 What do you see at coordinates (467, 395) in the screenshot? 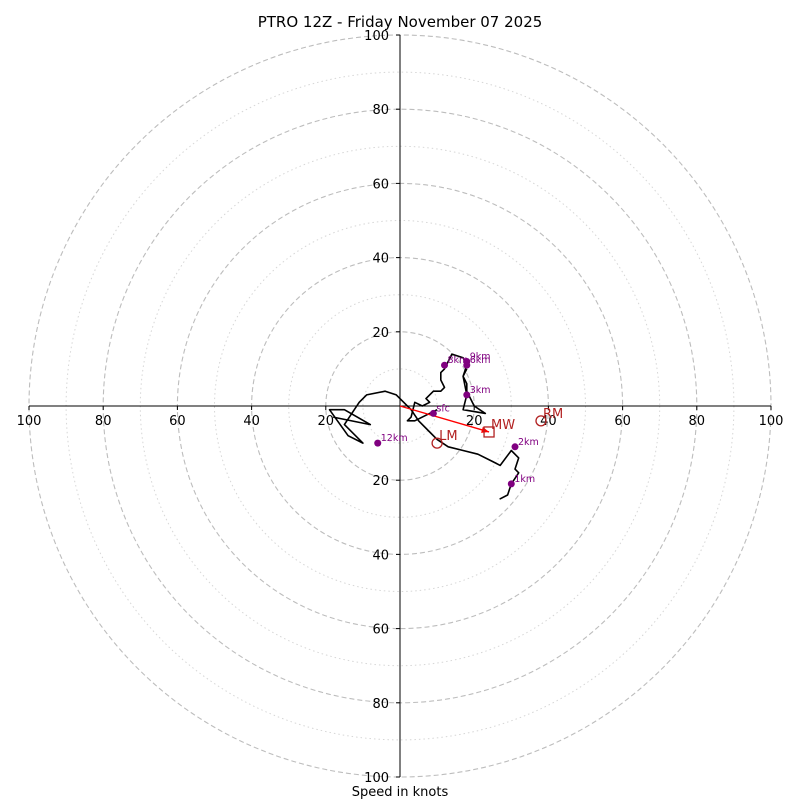
I see `height-marker-3km` at bounding box center [467, 395].